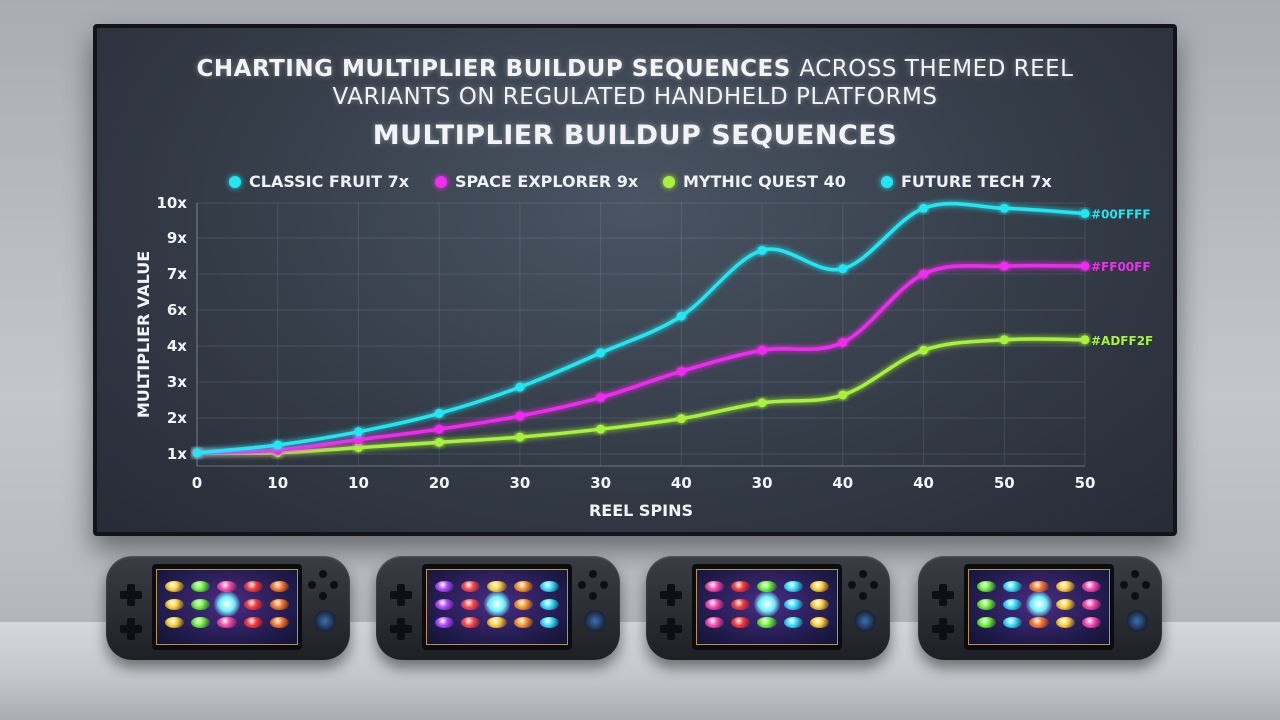 Image resolution: width=1280 pixels, height=720 pixels. What do you see at coordinates (762, 483) in the screenshot?
I see `x-tick-label: 30` at bounding box center [762, 483].